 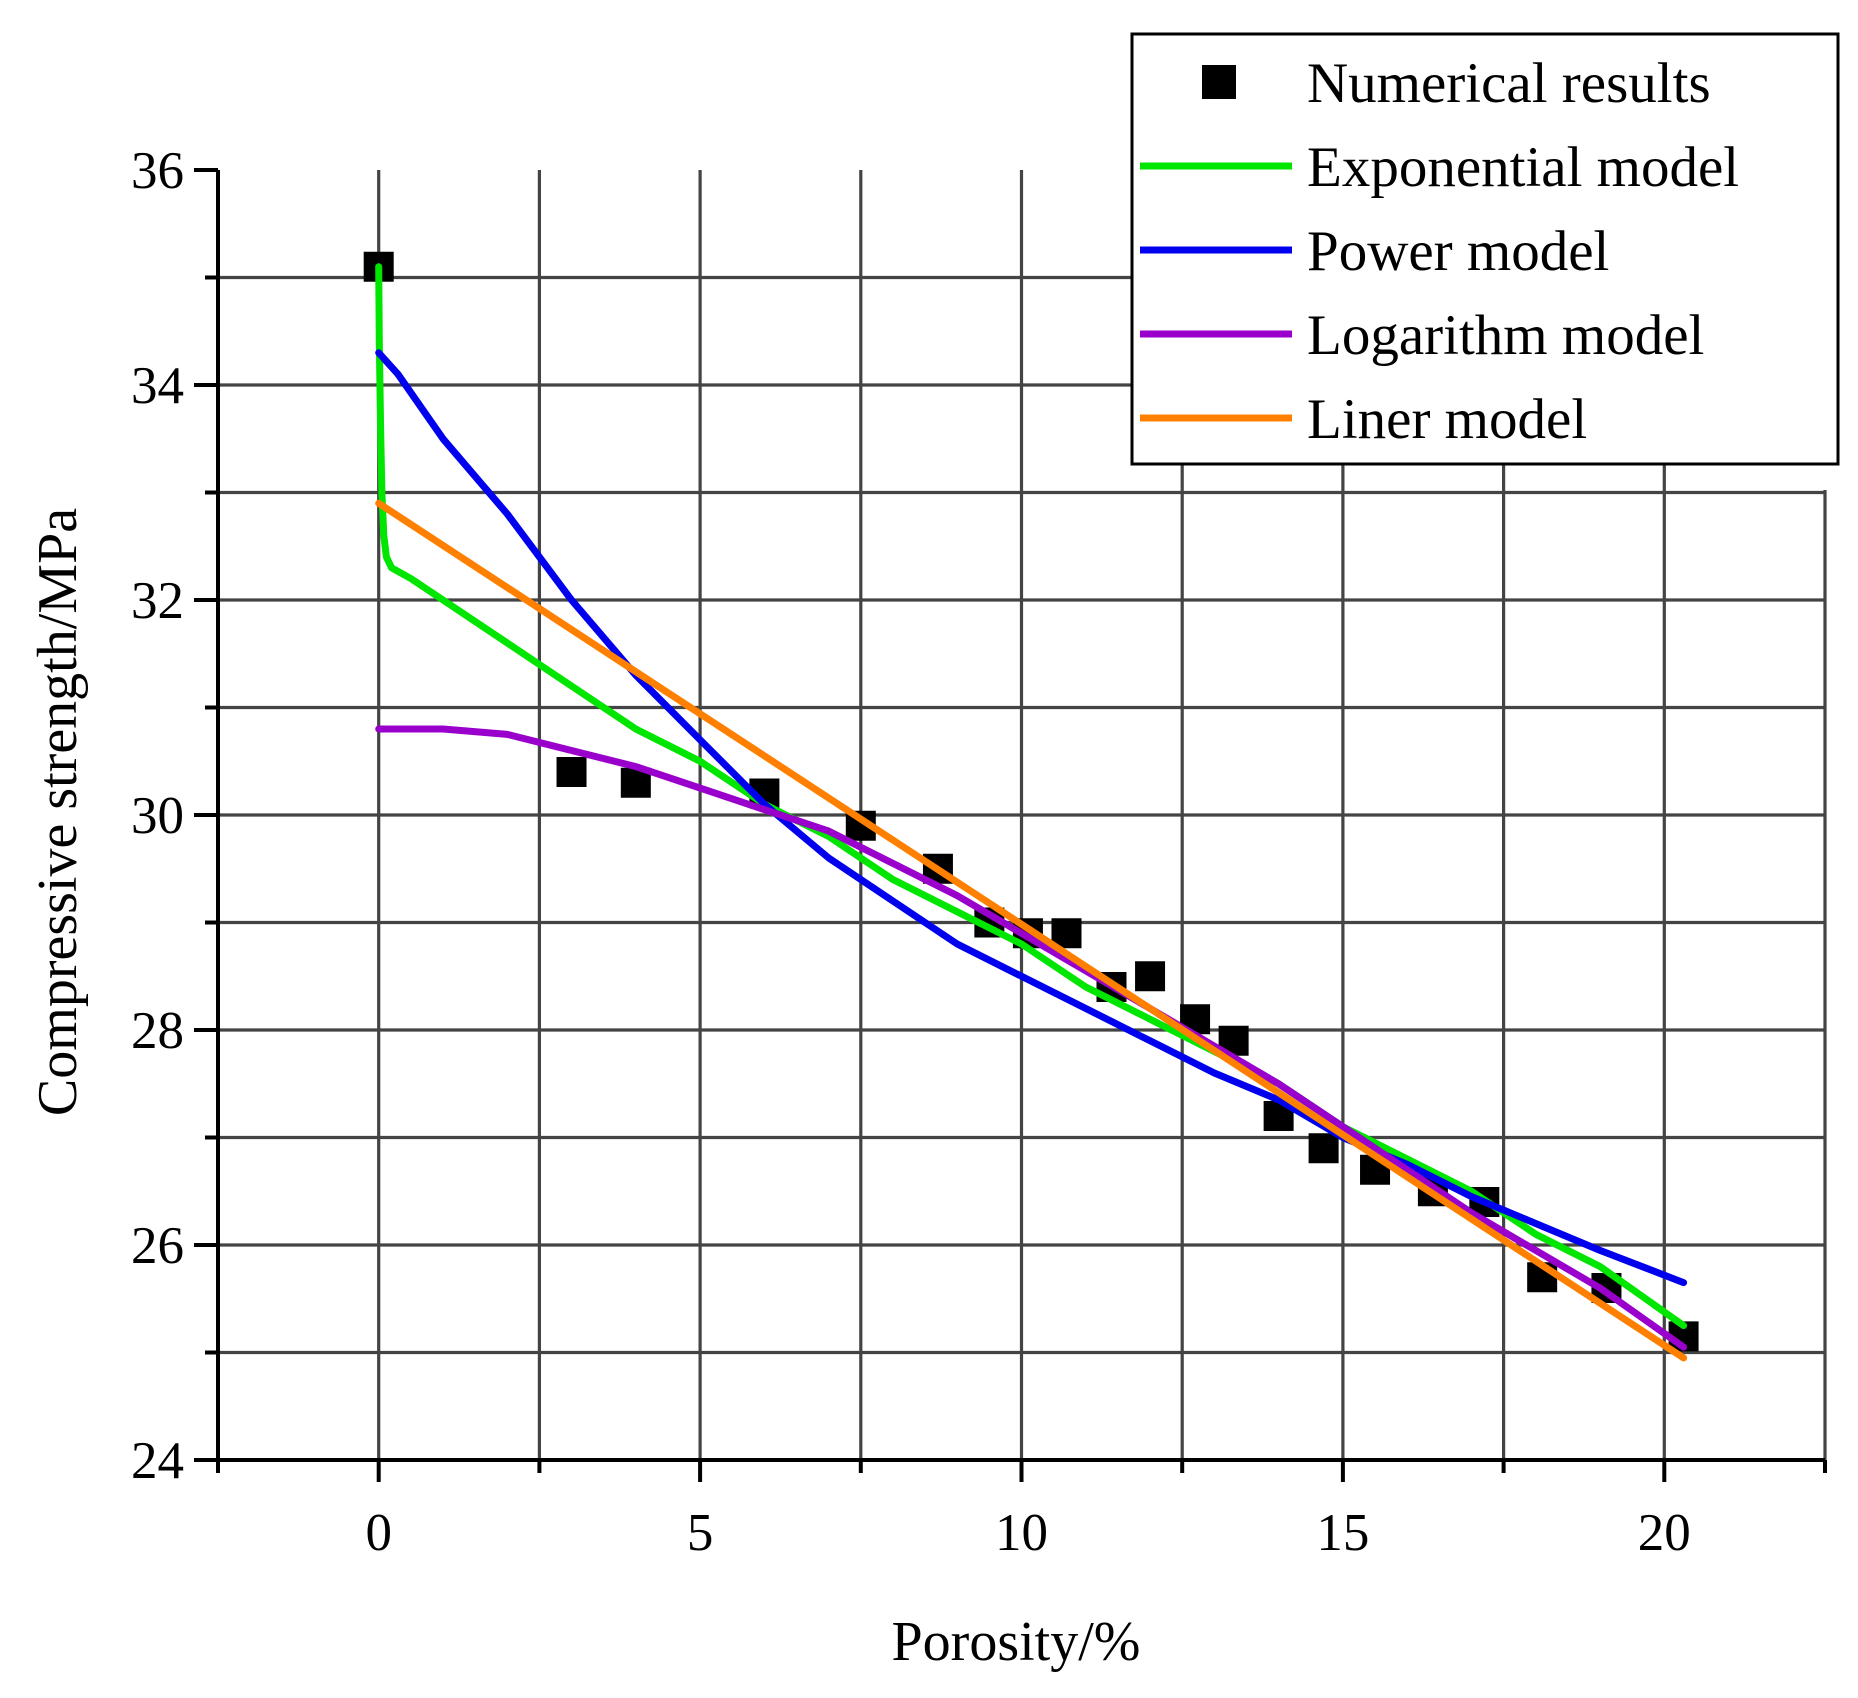 I want to click on y-tick-label: 36, so click(x=157, y=171).